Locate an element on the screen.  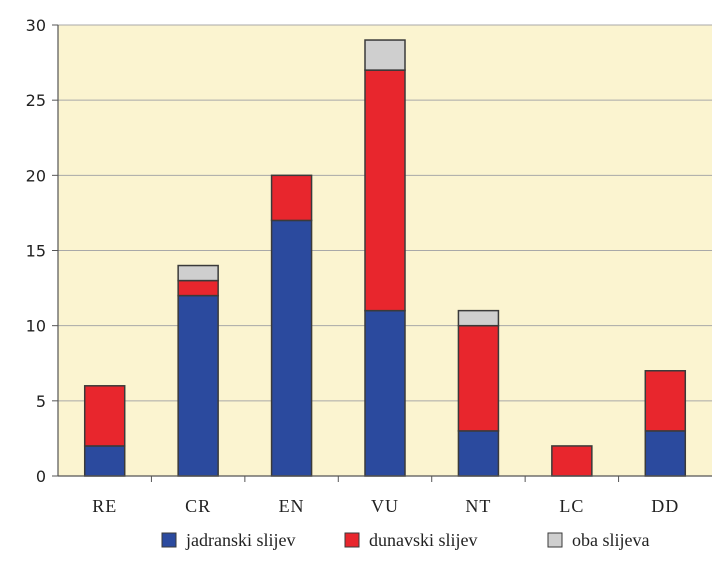
y-tick-label: 15 is located at coordinates (36, 251).